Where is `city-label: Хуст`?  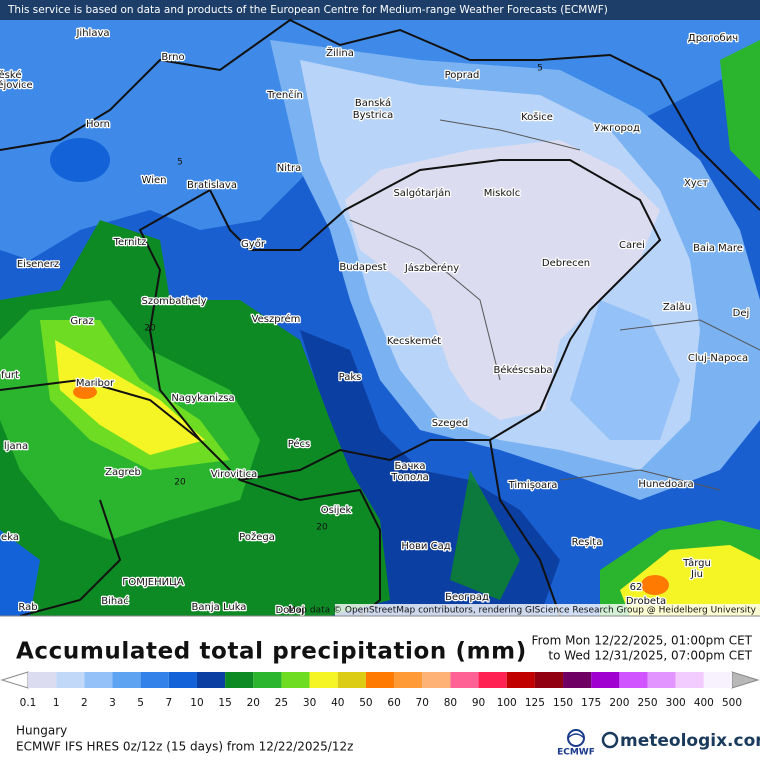
city-label: Хуст is located at coordinates (696, 183).